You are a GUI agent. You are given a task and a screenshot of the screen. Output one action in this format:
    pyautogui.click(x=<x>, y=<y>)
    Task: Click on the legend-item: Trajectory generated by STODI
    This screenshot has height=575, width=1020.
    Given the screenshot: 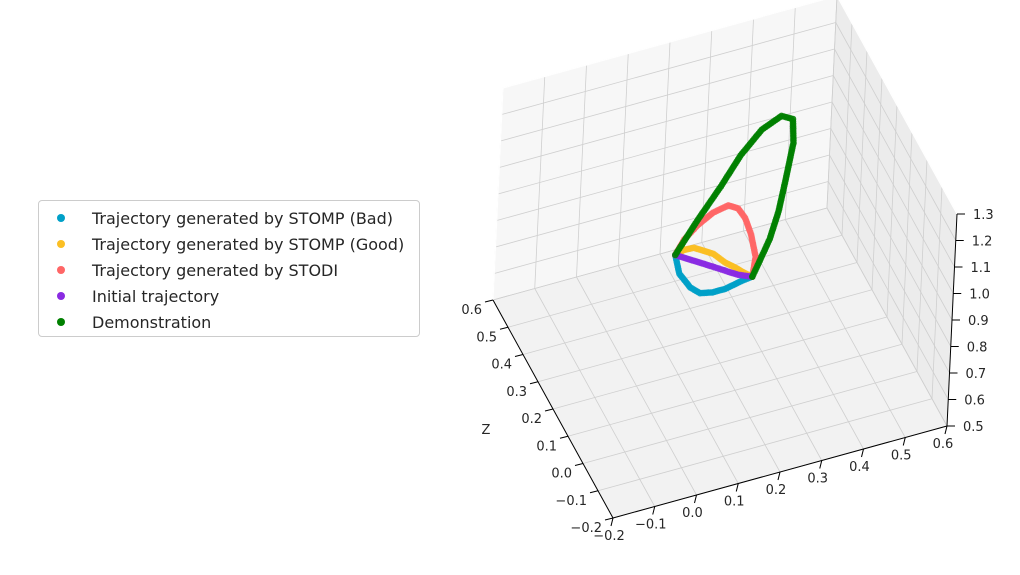 What is the action you would take?
    pyautogui.click(x=197, y=270)
    